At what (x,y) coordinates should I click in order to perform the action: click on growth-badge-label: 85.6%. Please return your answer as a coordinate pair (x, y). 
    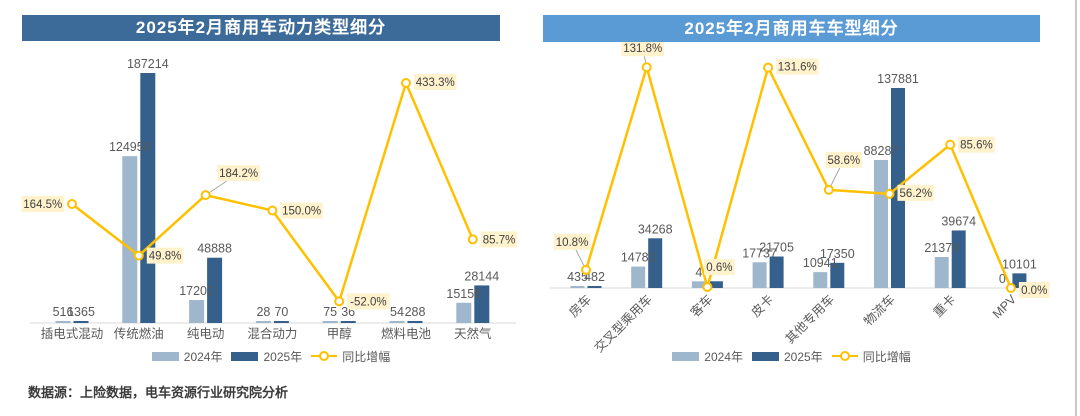
    Looking at the image, I should click on (976, 146).